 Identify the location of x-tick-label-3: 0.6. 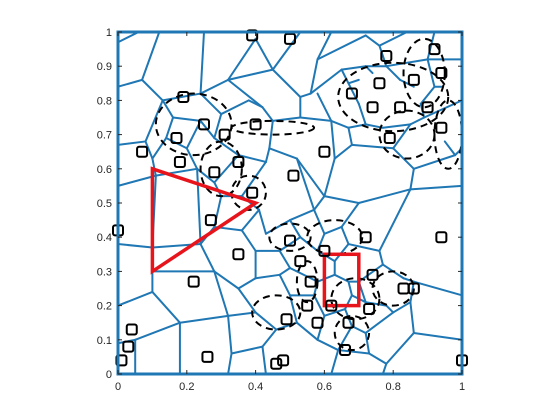
(324, 387).